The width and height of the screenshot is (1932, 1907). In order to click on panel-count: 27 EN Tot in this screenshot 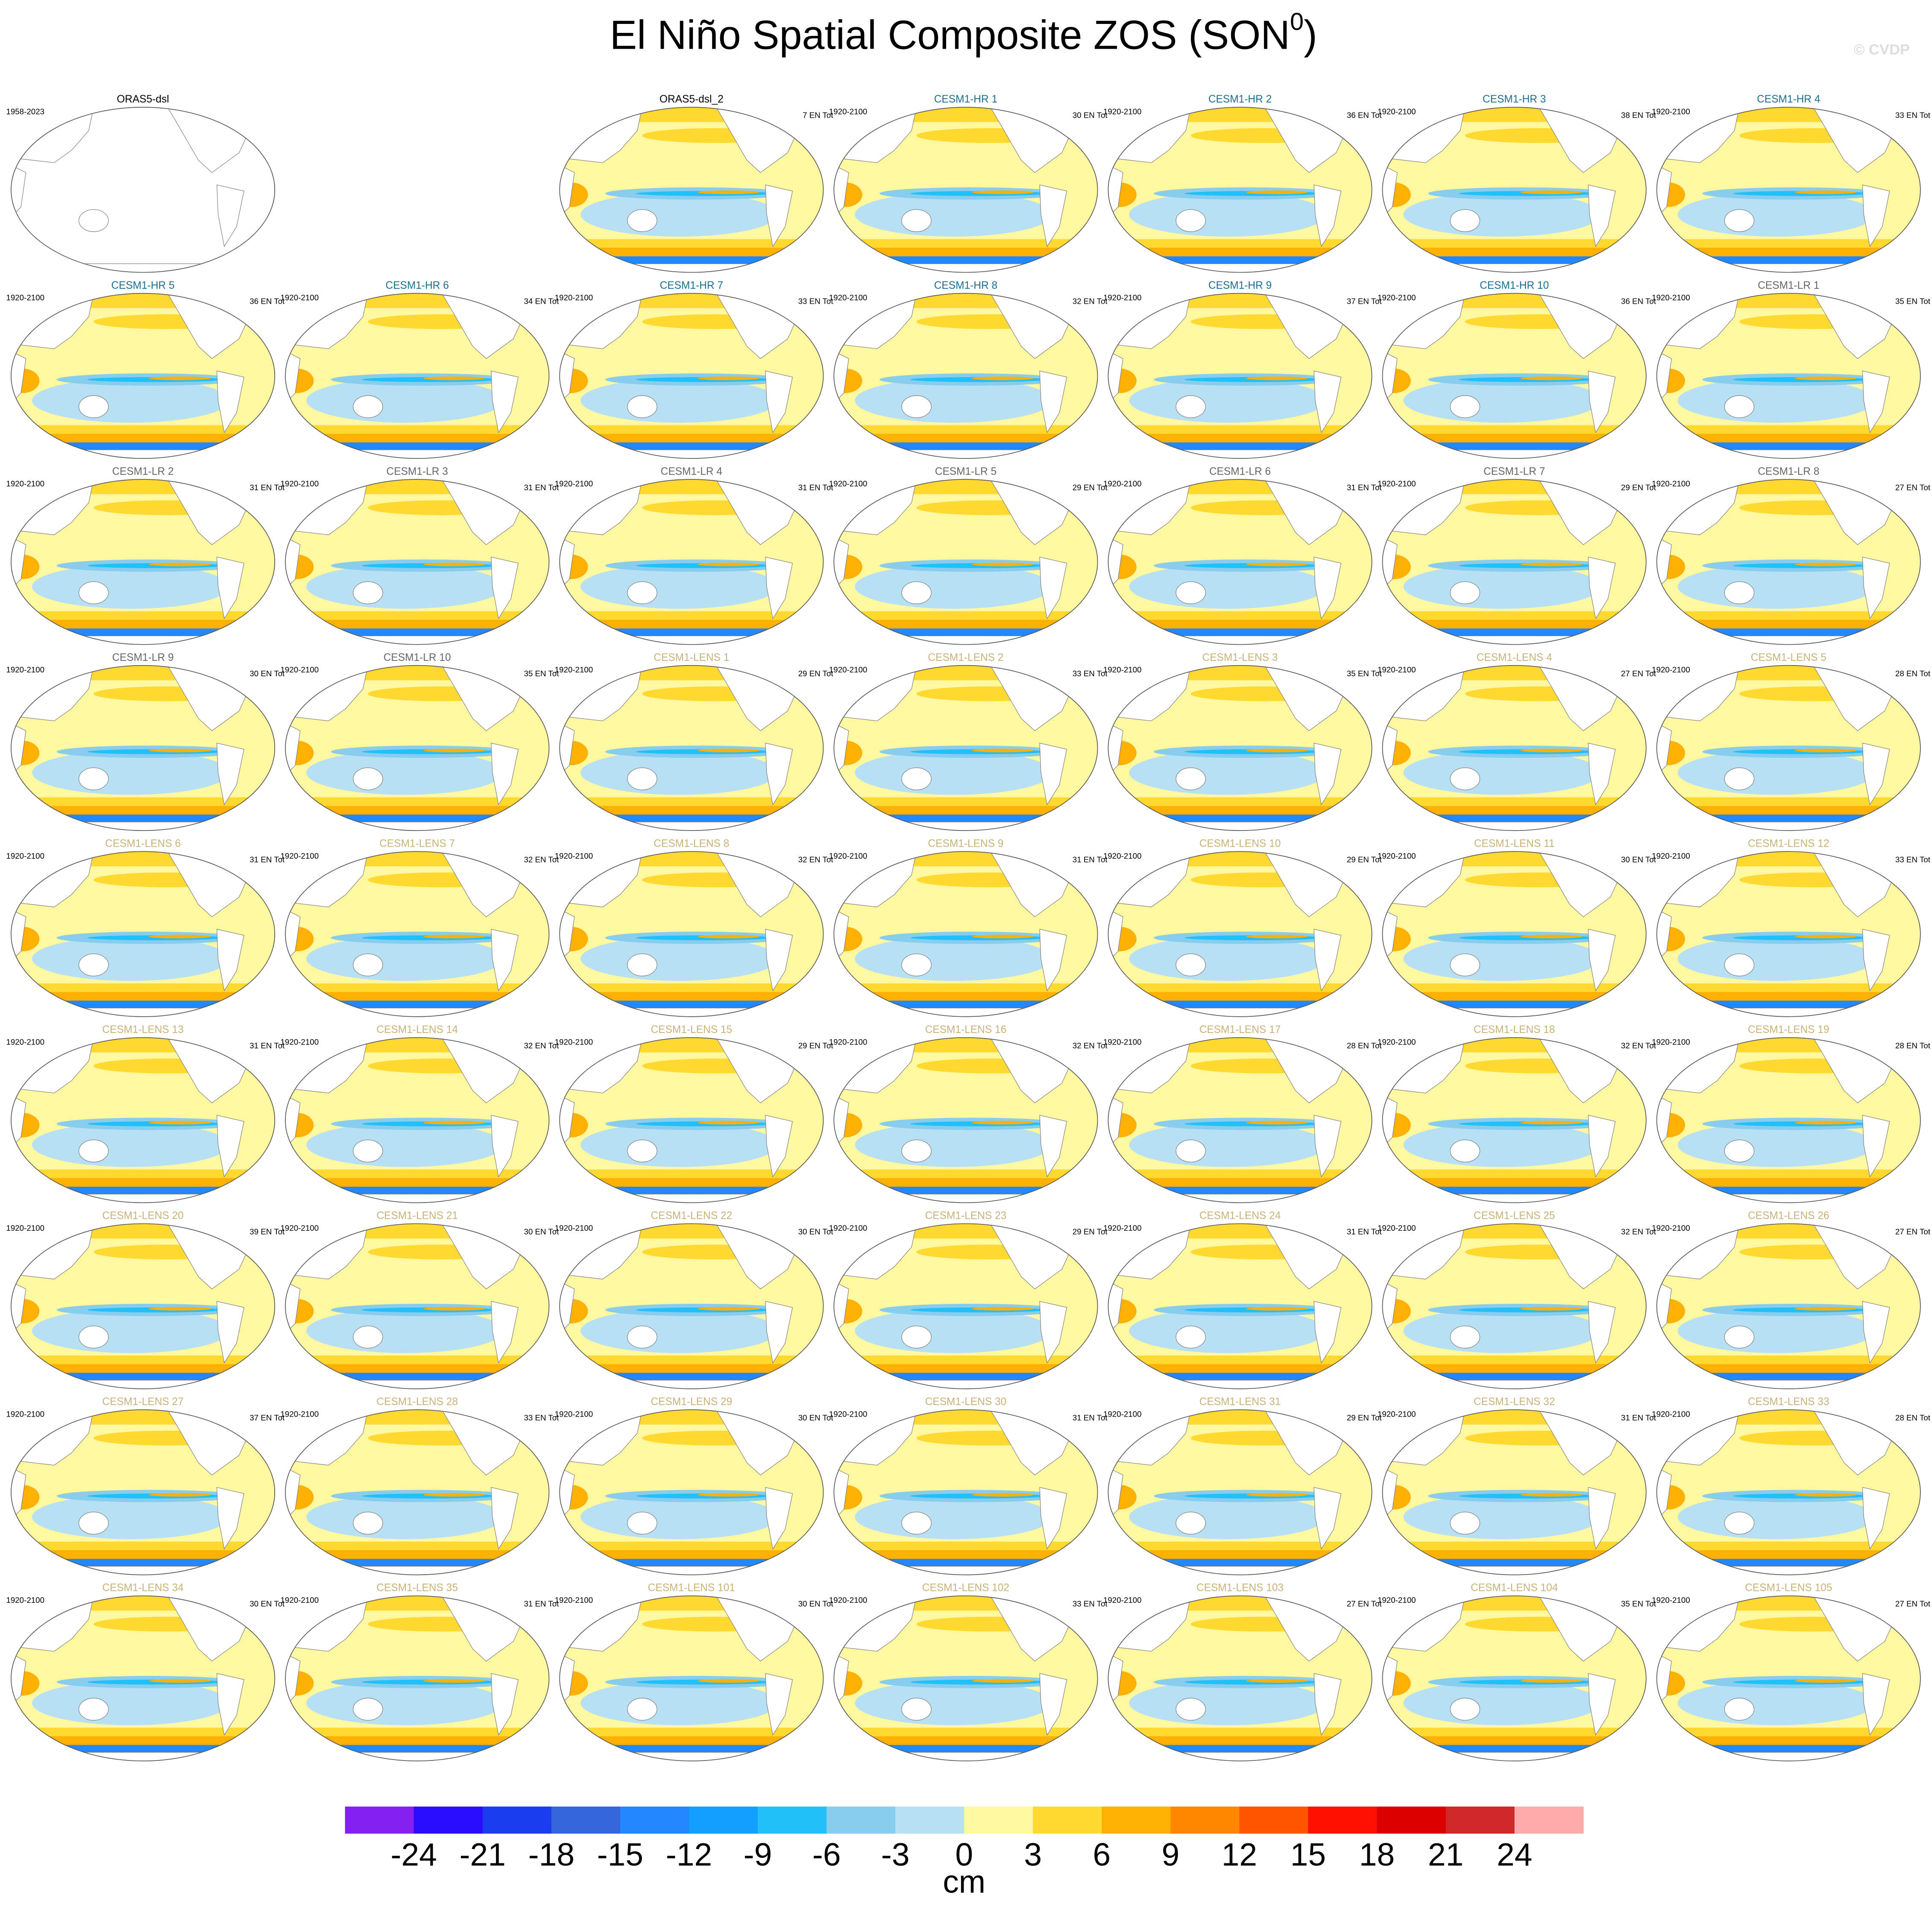, I will do `click(1913, 1231)`.